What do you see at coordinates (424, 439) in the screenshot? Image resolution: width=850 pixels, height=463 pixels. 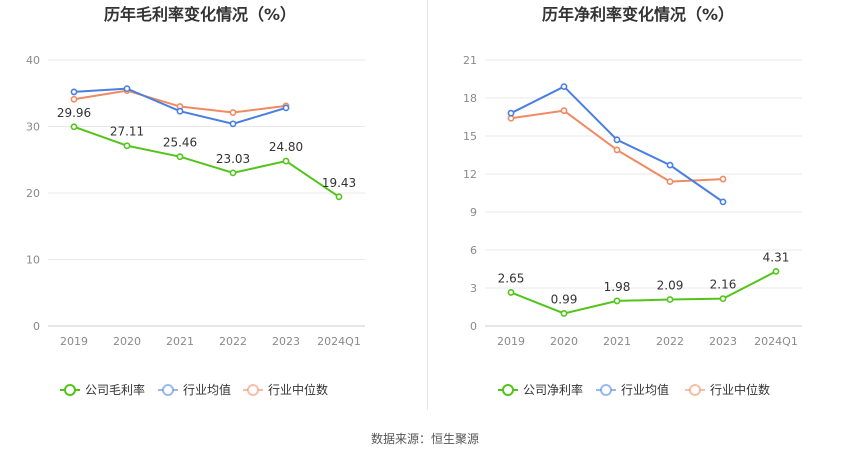 I see `source-note: 数据来源：恒生聚源` at bounding box center [424, 439].